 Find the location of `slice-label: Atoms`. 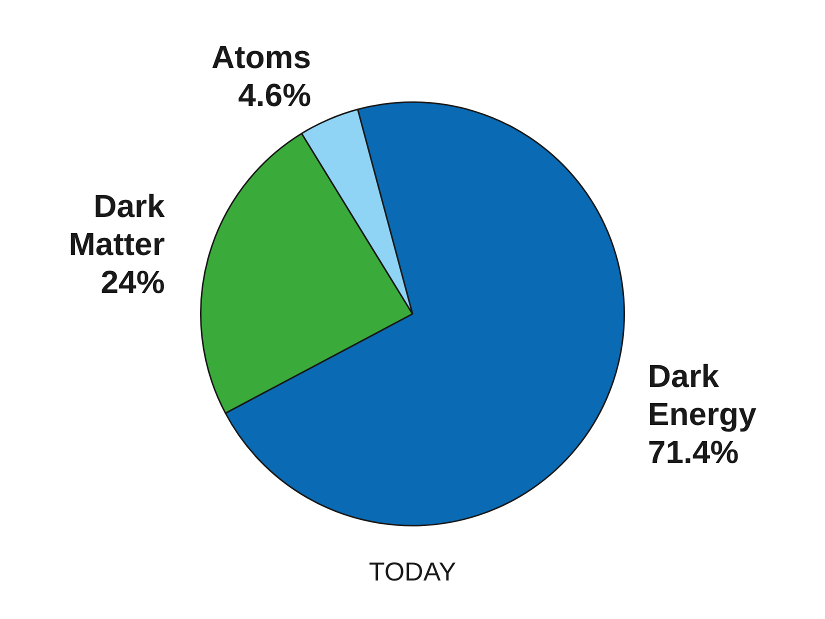

slice-label: Atoms is located at coordinates (261, 56).